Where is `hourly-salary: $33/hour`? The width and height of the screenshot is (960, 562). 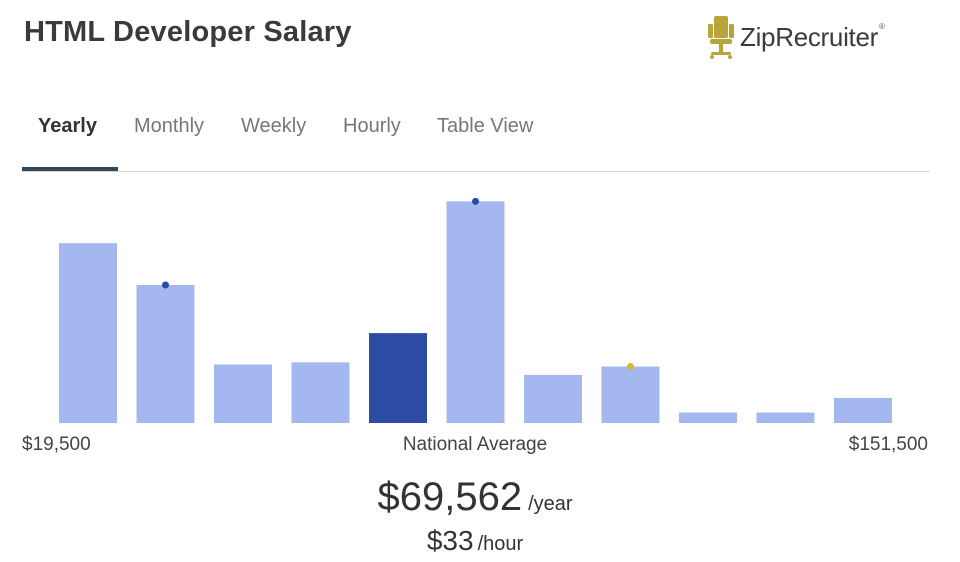
hourly-salary: $33/hour is located at coordinates (475, 541).